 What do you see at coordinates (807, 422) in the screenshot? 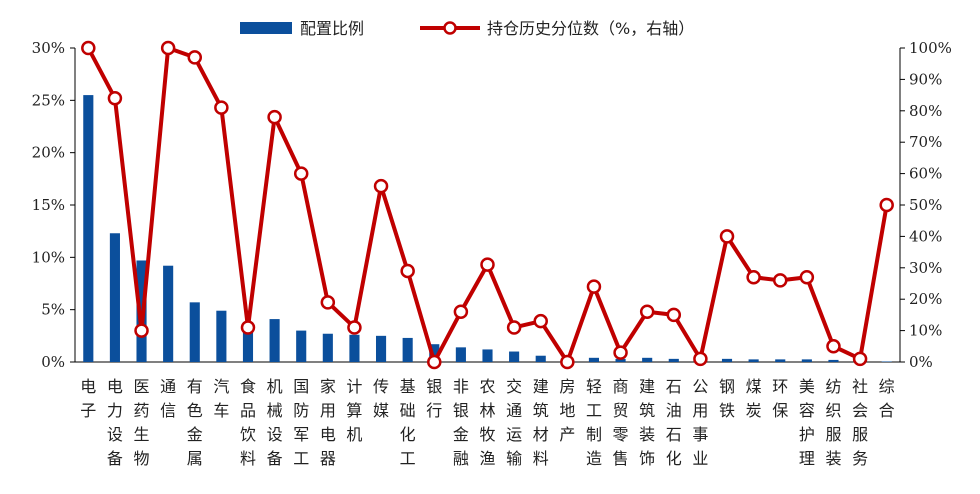
I see `category-label: 美容护理` at bounding box center [807, 422].